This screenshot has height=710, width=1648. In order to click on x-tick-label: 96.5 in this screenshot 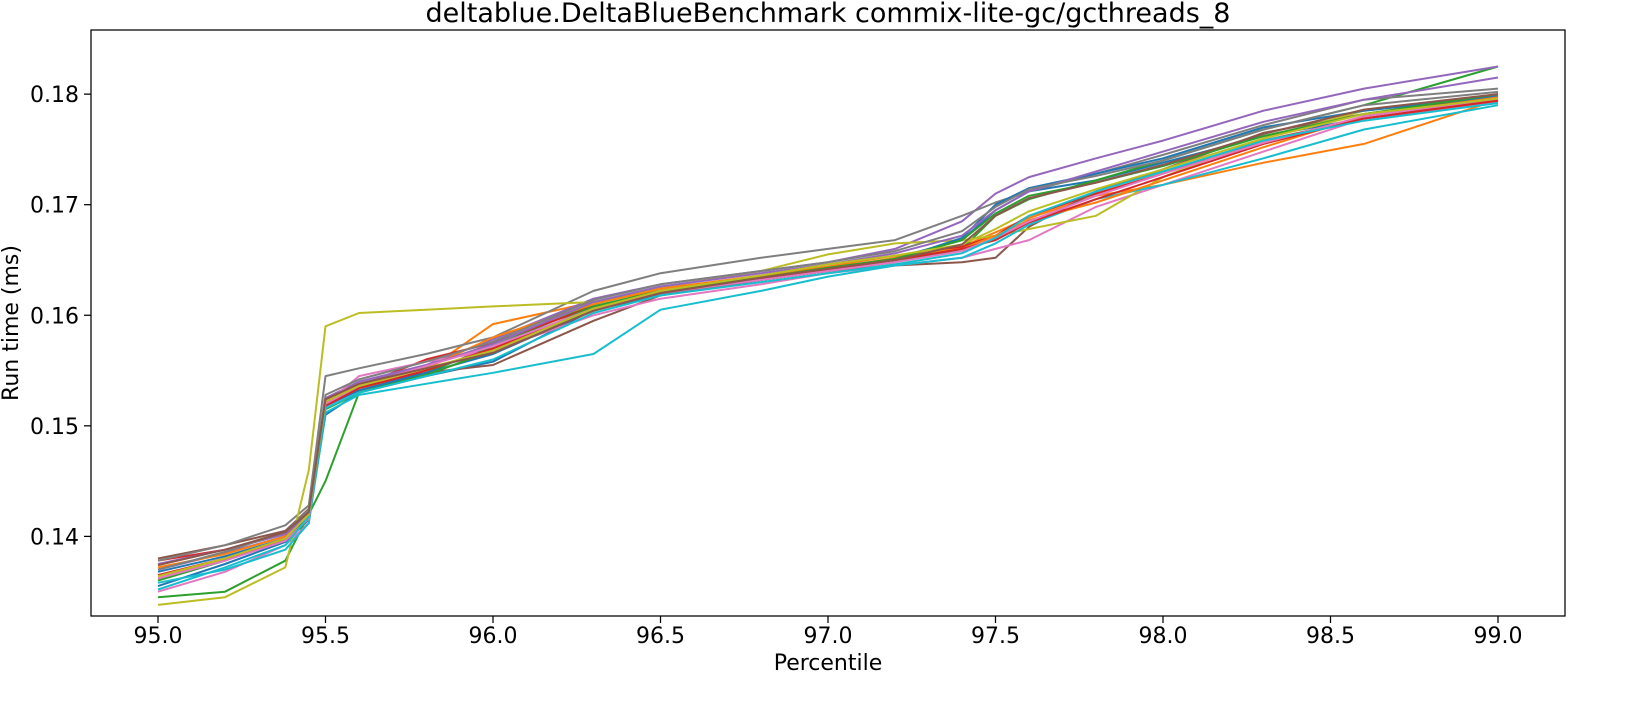, I will do `click(660, 636)`.